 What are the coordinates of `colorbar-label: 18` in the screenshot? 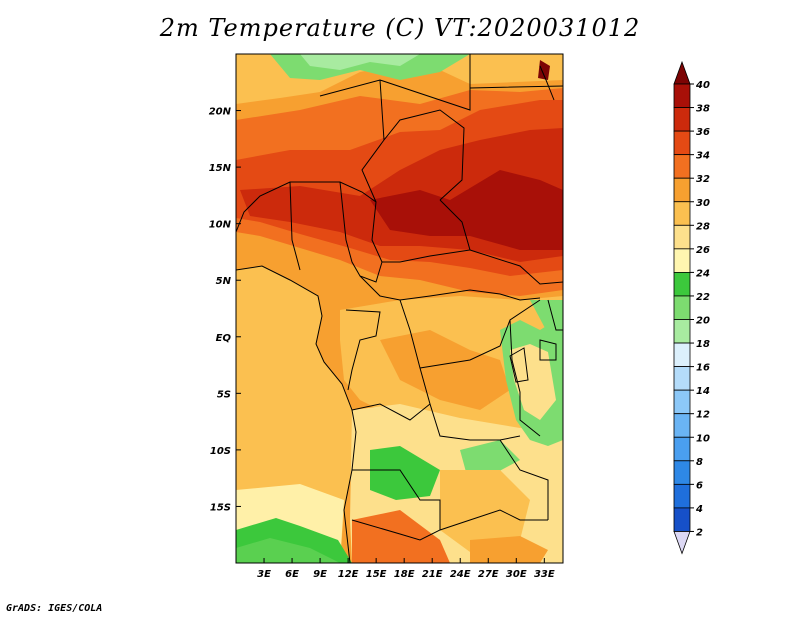 It's located at (703, 344).